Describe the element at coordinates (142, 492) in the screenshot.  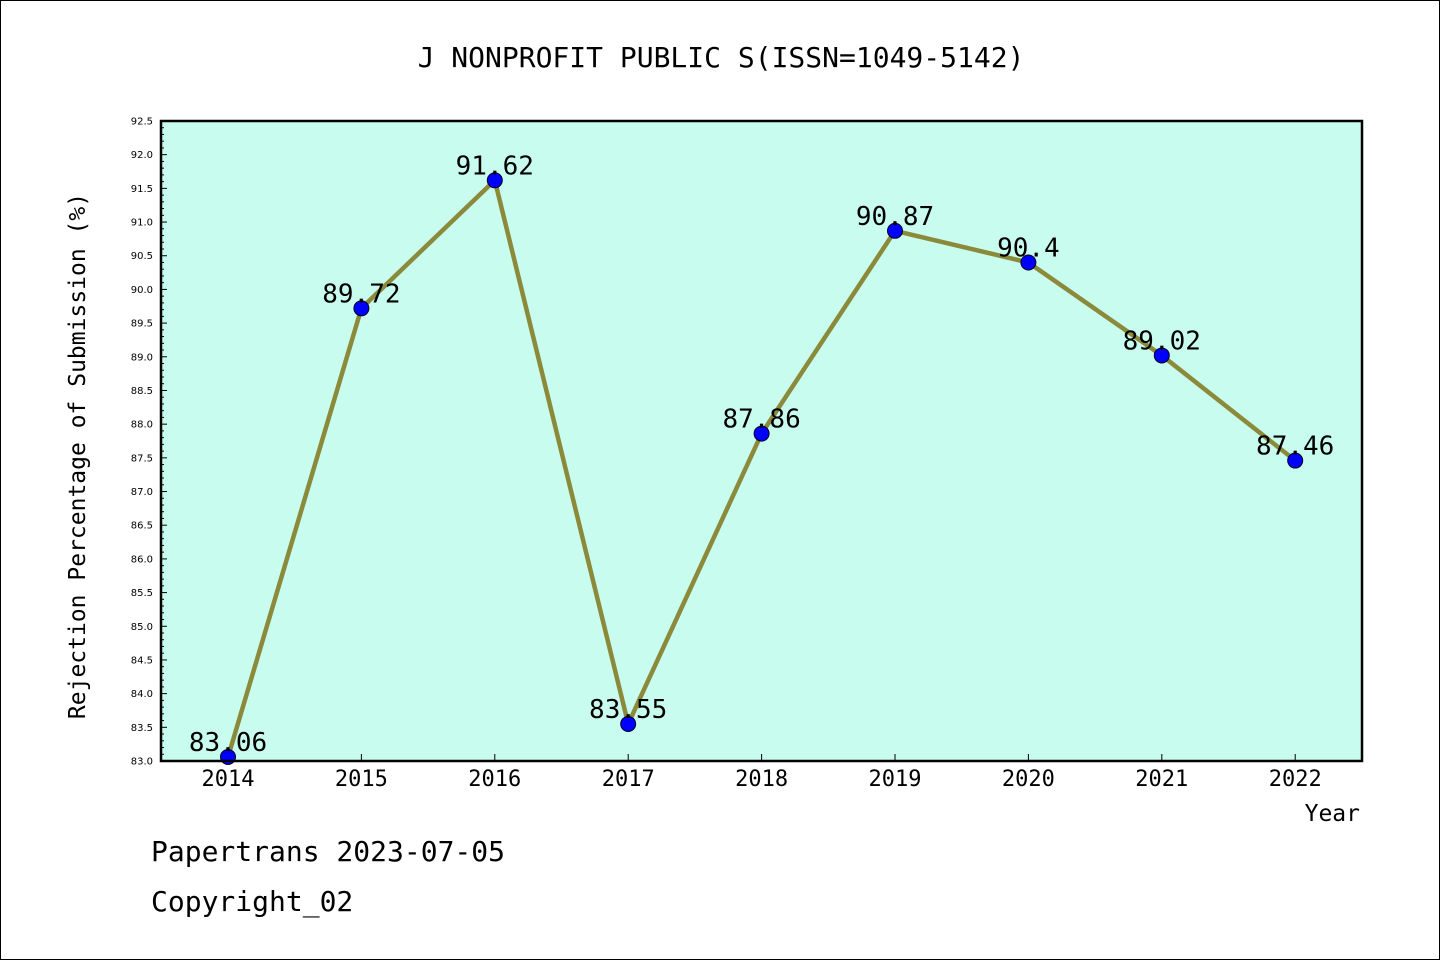
I see `y-tick-label: 87.0` at that location.